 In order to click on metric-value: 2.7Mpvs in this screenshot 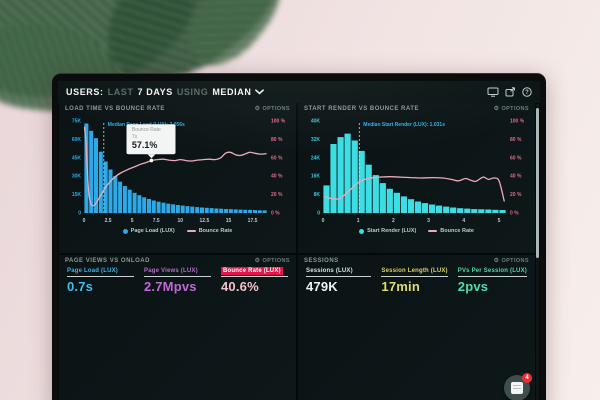, I will do `click(170, 286)`.